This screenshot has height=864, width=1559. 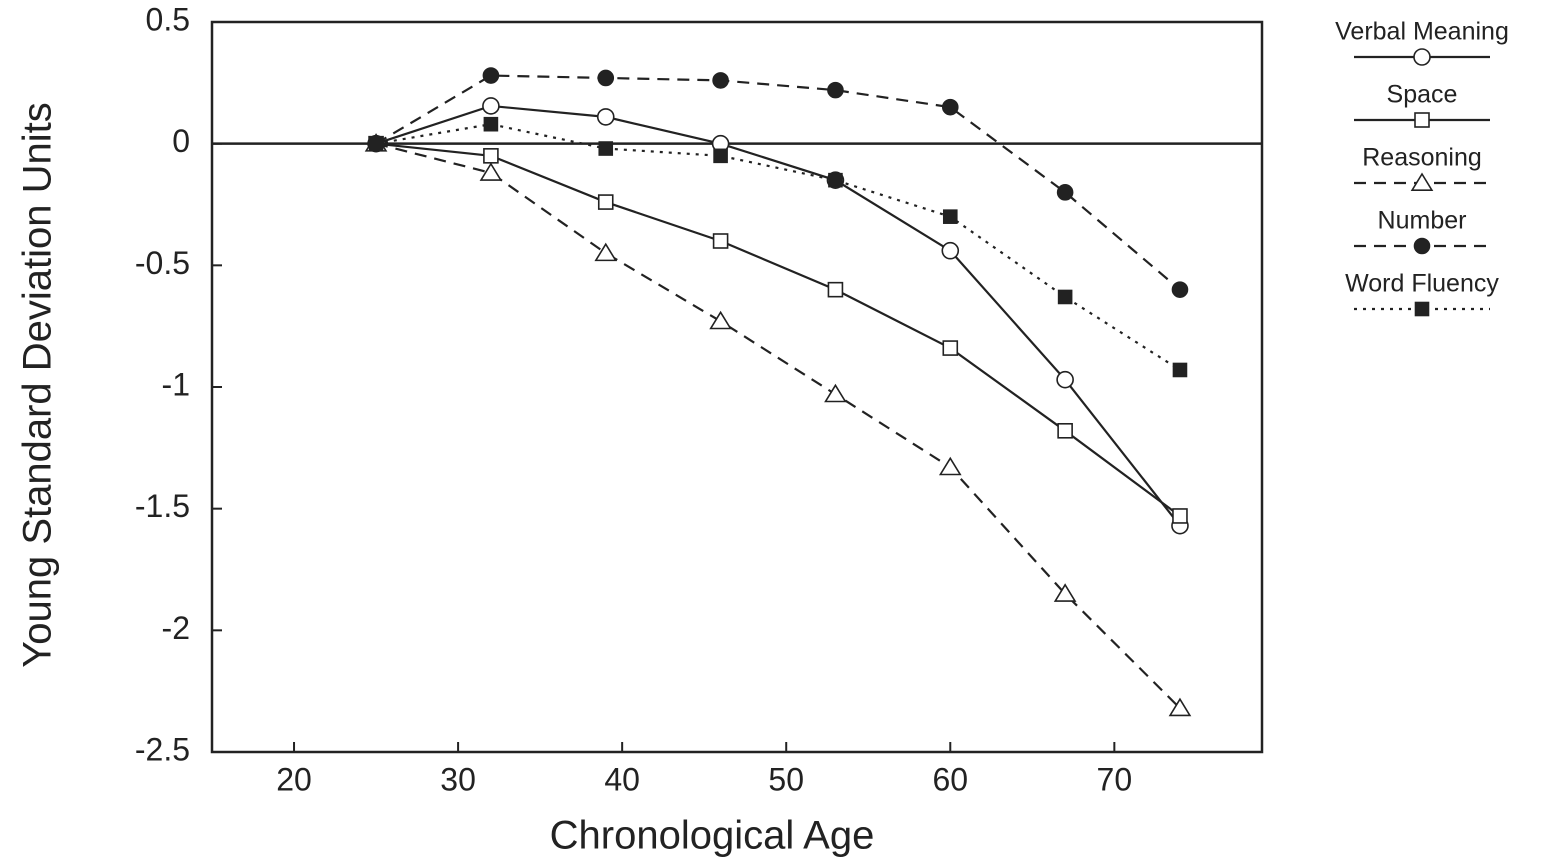 What do you see at coordinates (1422, 95) in the screenshot?
I see `legend-label: Space` at bounding box center [1422, 95].